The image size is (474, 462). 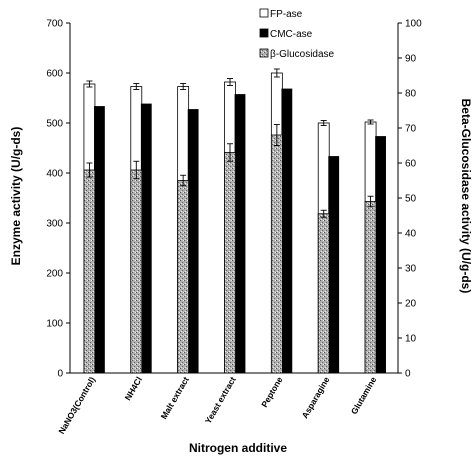 I want to click on legend-label: CMC-ase, so click(x=291, y=34).